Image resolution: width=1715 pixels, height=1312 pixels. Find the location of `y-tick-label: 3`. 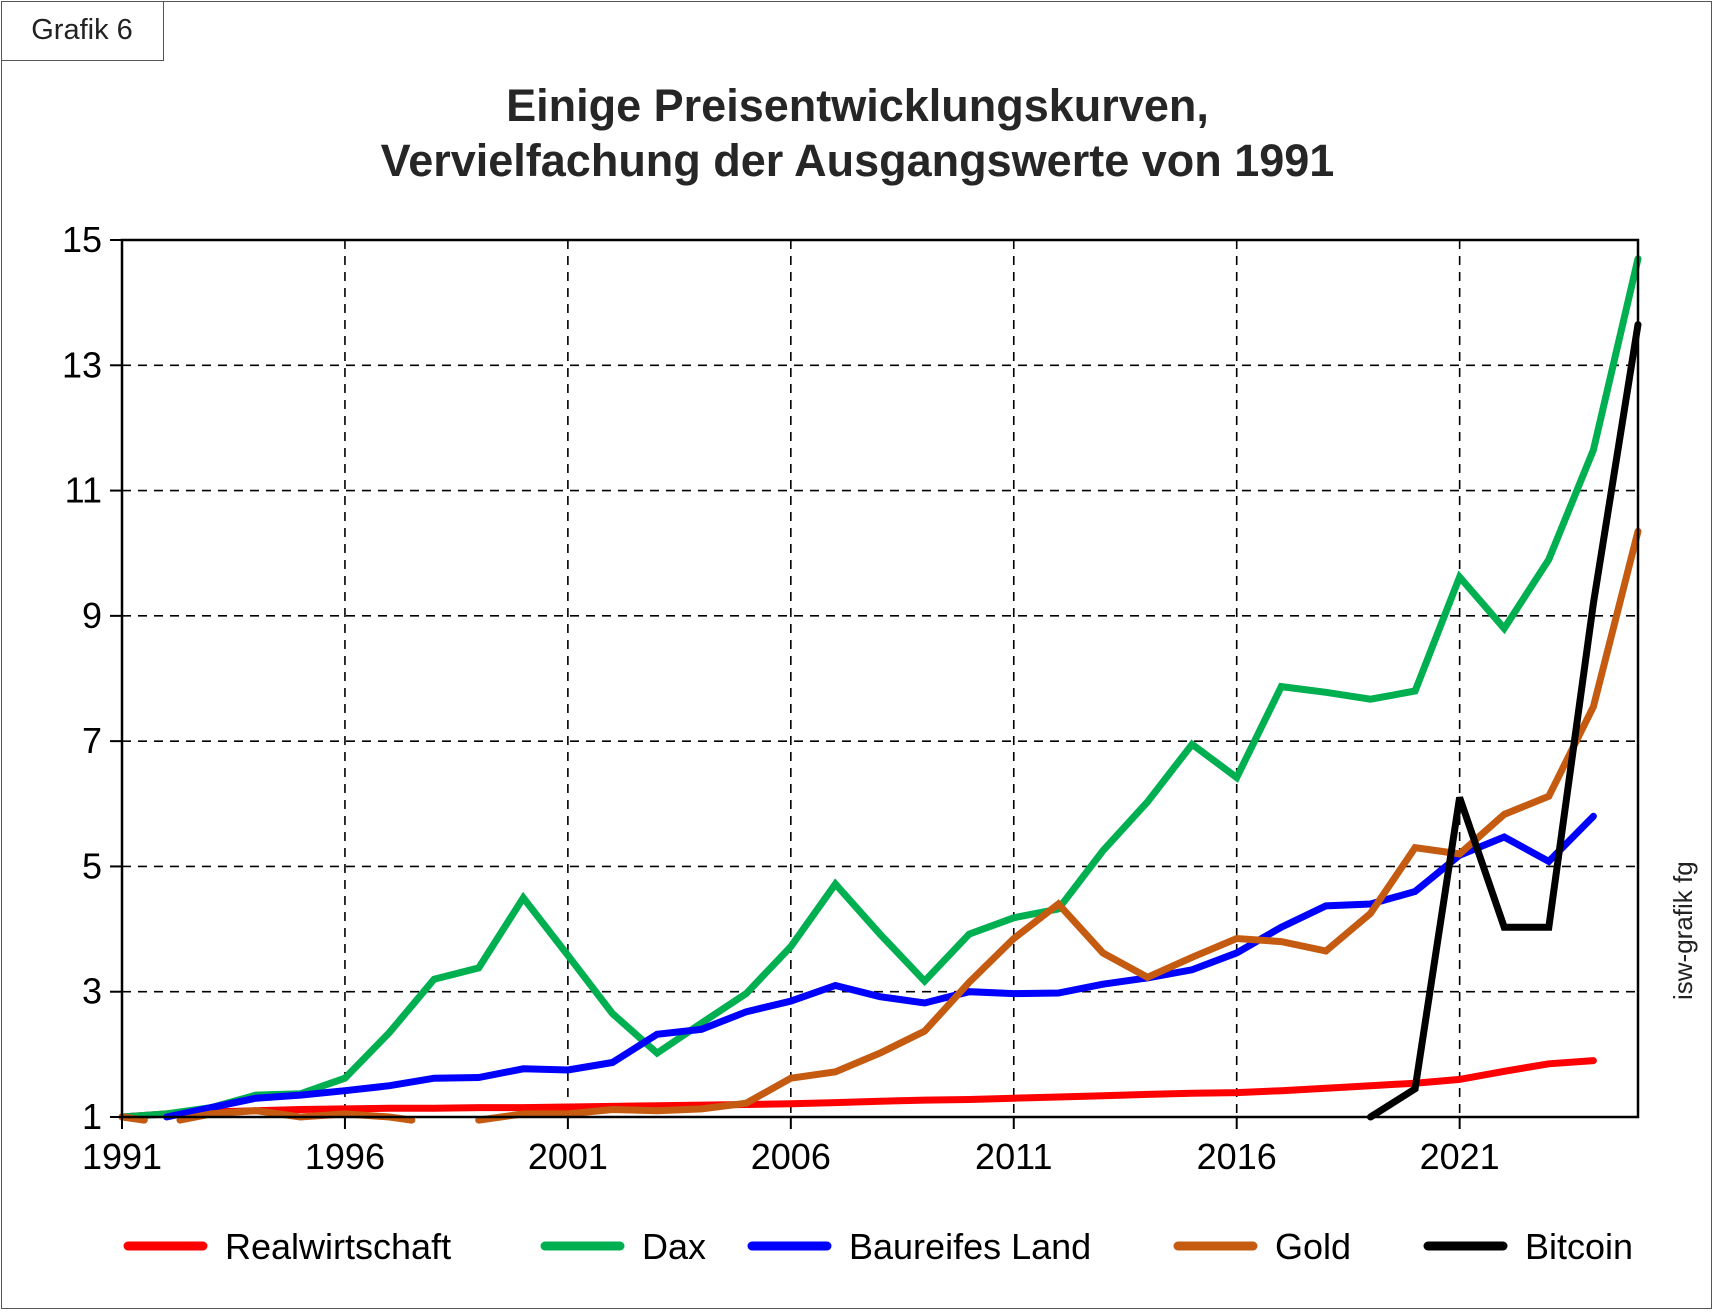

y-tick-label: 3 is located at coordinates (92, 991).